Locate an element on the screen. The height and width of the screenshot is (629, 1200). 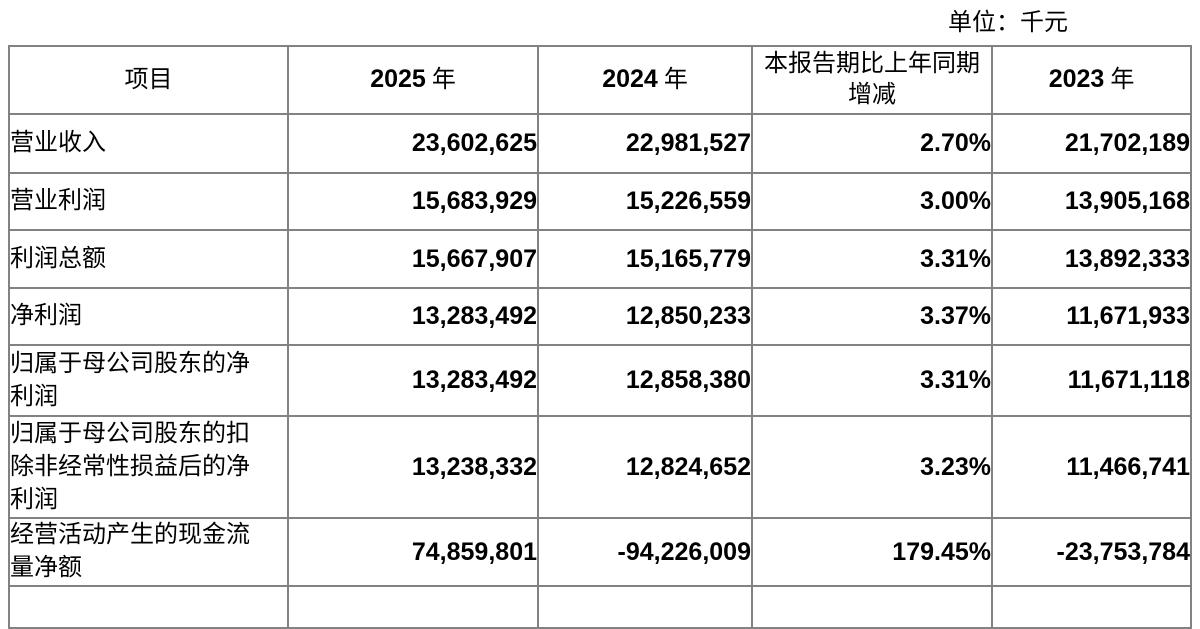
value-change: 3.23% is located at coordinates (872, 467).